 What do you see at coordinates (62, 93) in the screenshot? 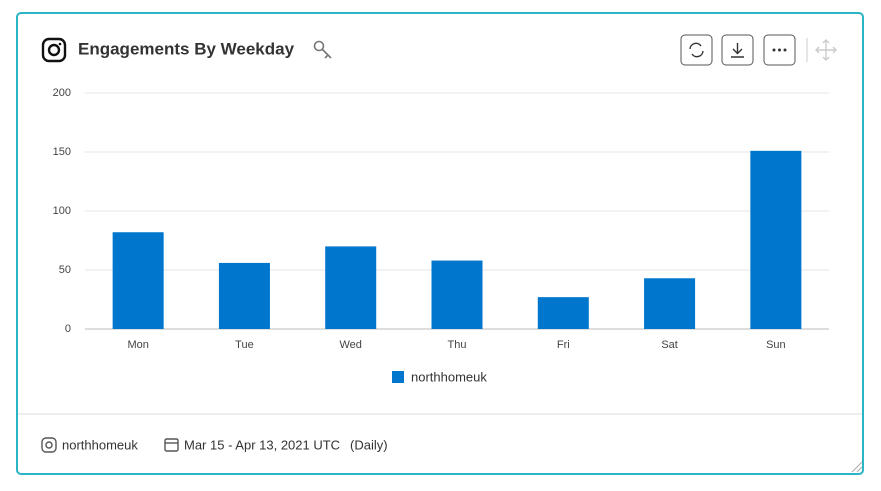
I see `y-tick-label: 200` at bounding box center [62, 93].